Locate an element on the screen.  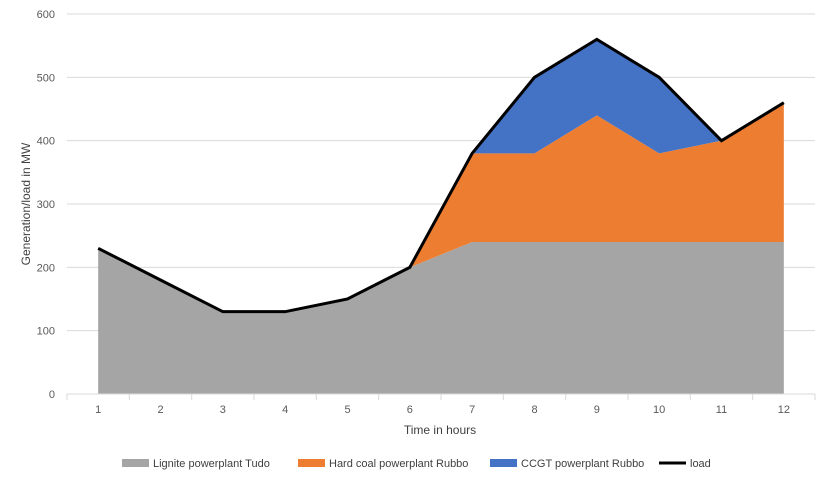
y-tick-labels: 0 100 200 300 400 500 600 is located at coordinates (46, 205).